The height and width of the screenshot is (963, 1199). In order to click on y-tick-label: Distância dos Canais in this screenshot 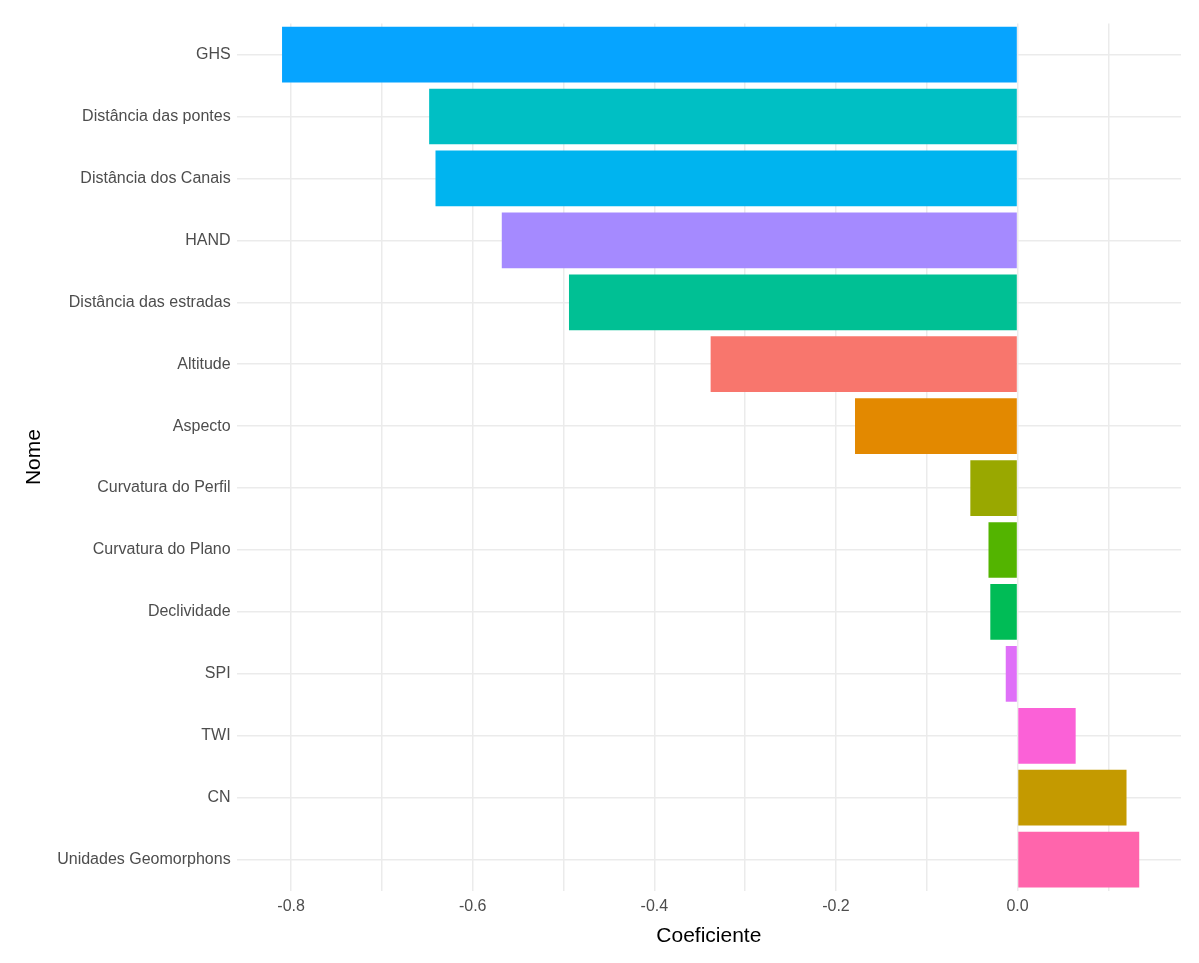, I will do `click(155, 177)`.